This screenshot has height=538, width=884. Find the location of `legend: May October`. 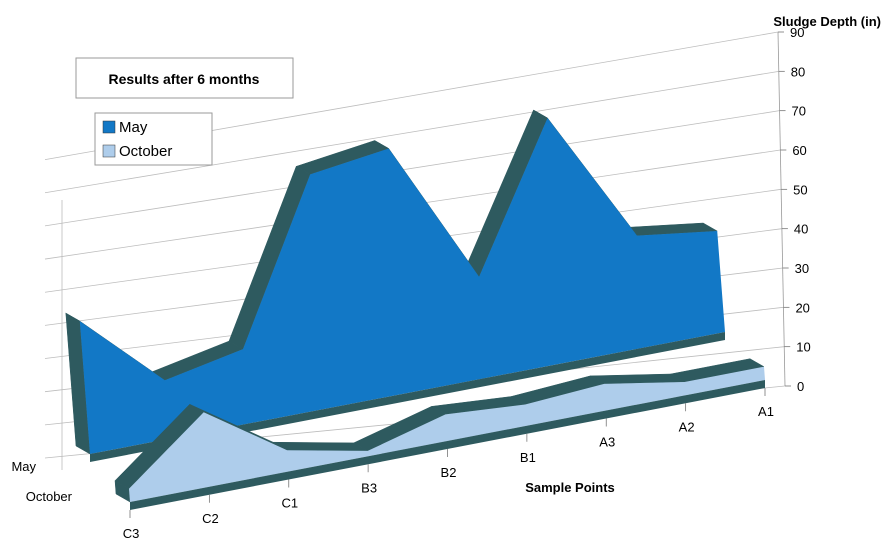

legend: May October is located at coordinates (153, 139).